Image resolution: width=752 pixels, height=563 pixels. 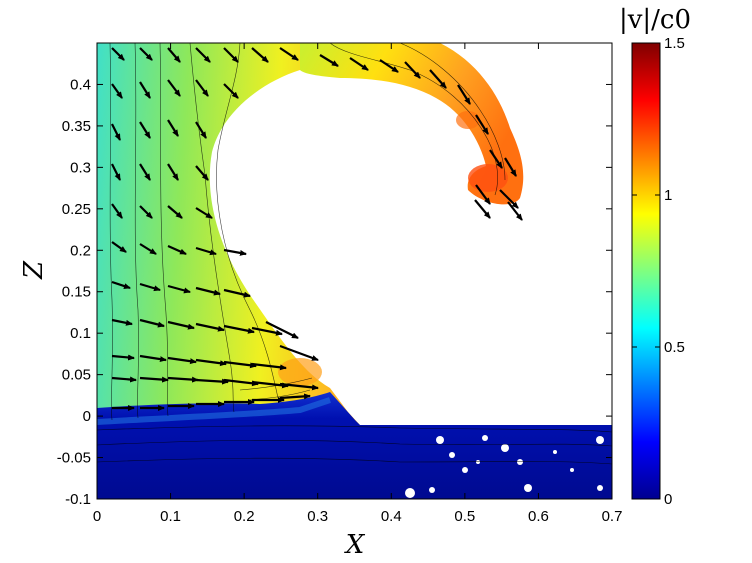 I want to click on y-tick-label: 0.3, so click(x=80, y=167).